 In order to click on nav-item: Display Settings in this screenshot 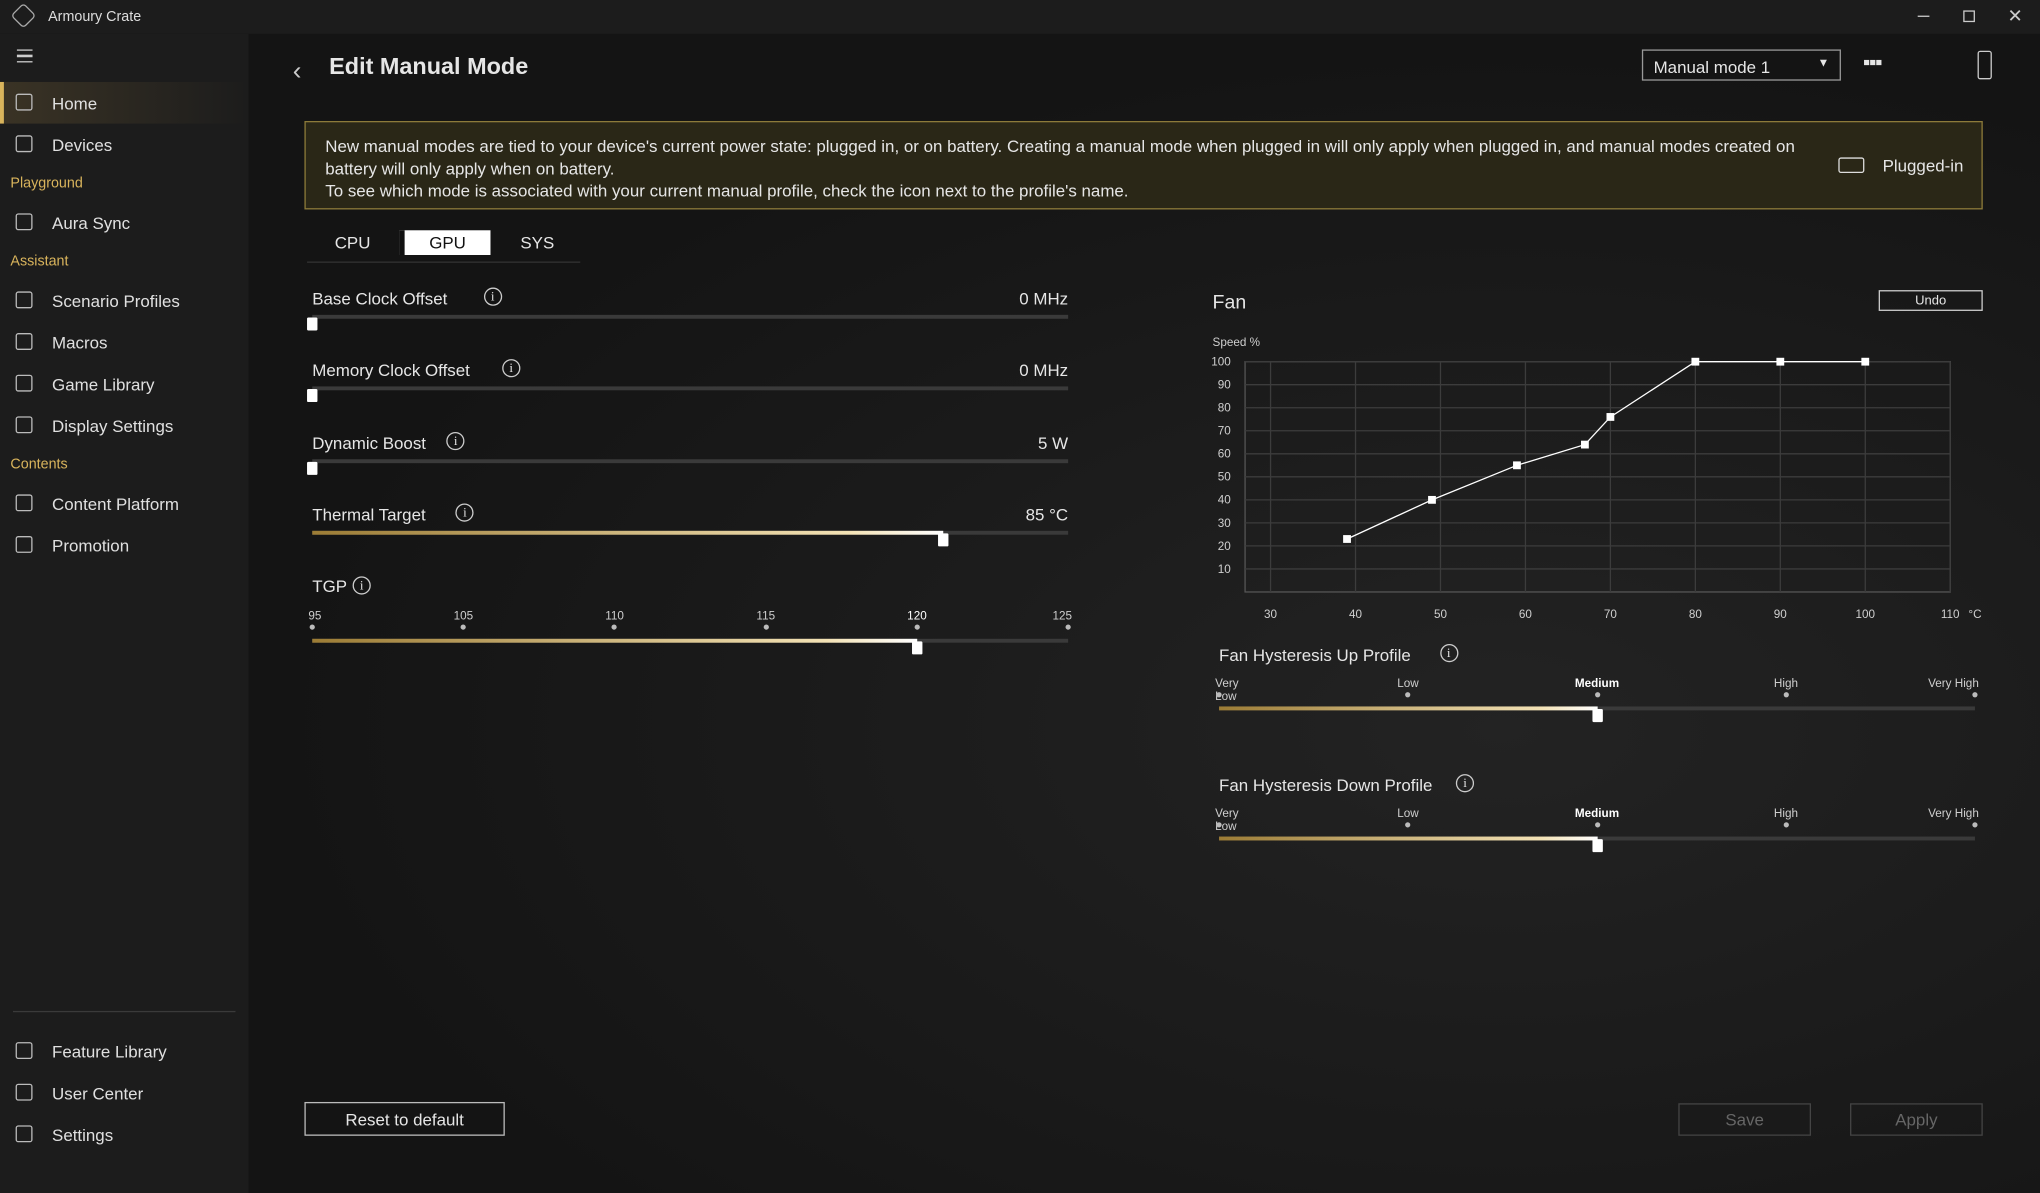, I will do `click(124, 426)`.